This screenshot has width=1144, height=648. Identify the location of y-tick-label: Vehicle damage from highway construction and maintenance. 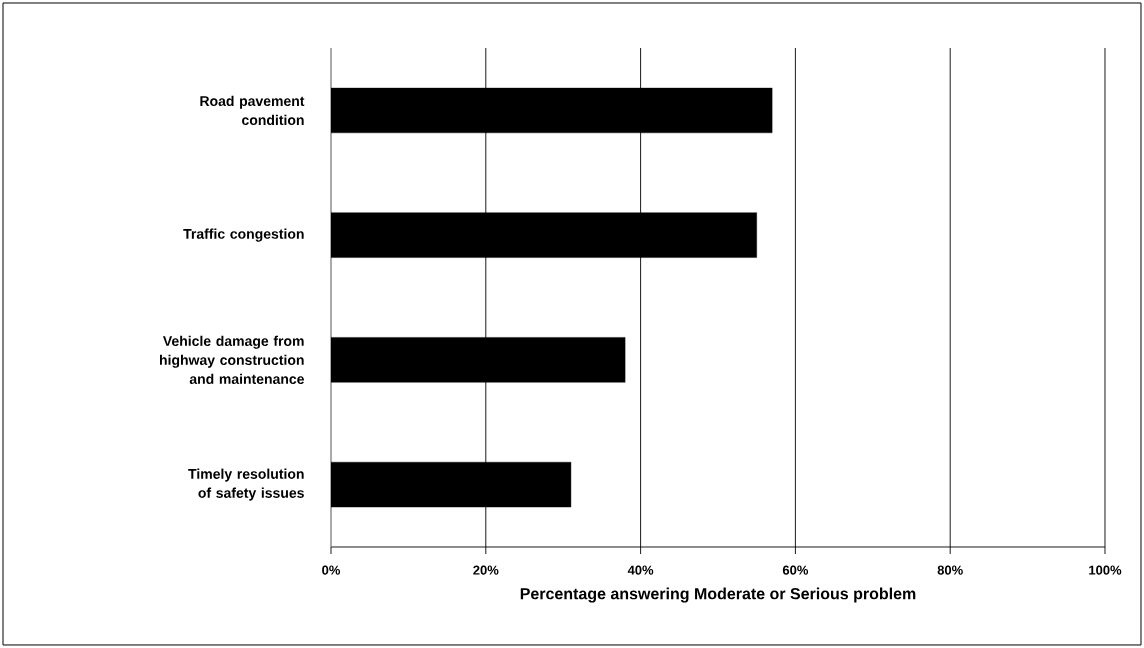
(232, 360).